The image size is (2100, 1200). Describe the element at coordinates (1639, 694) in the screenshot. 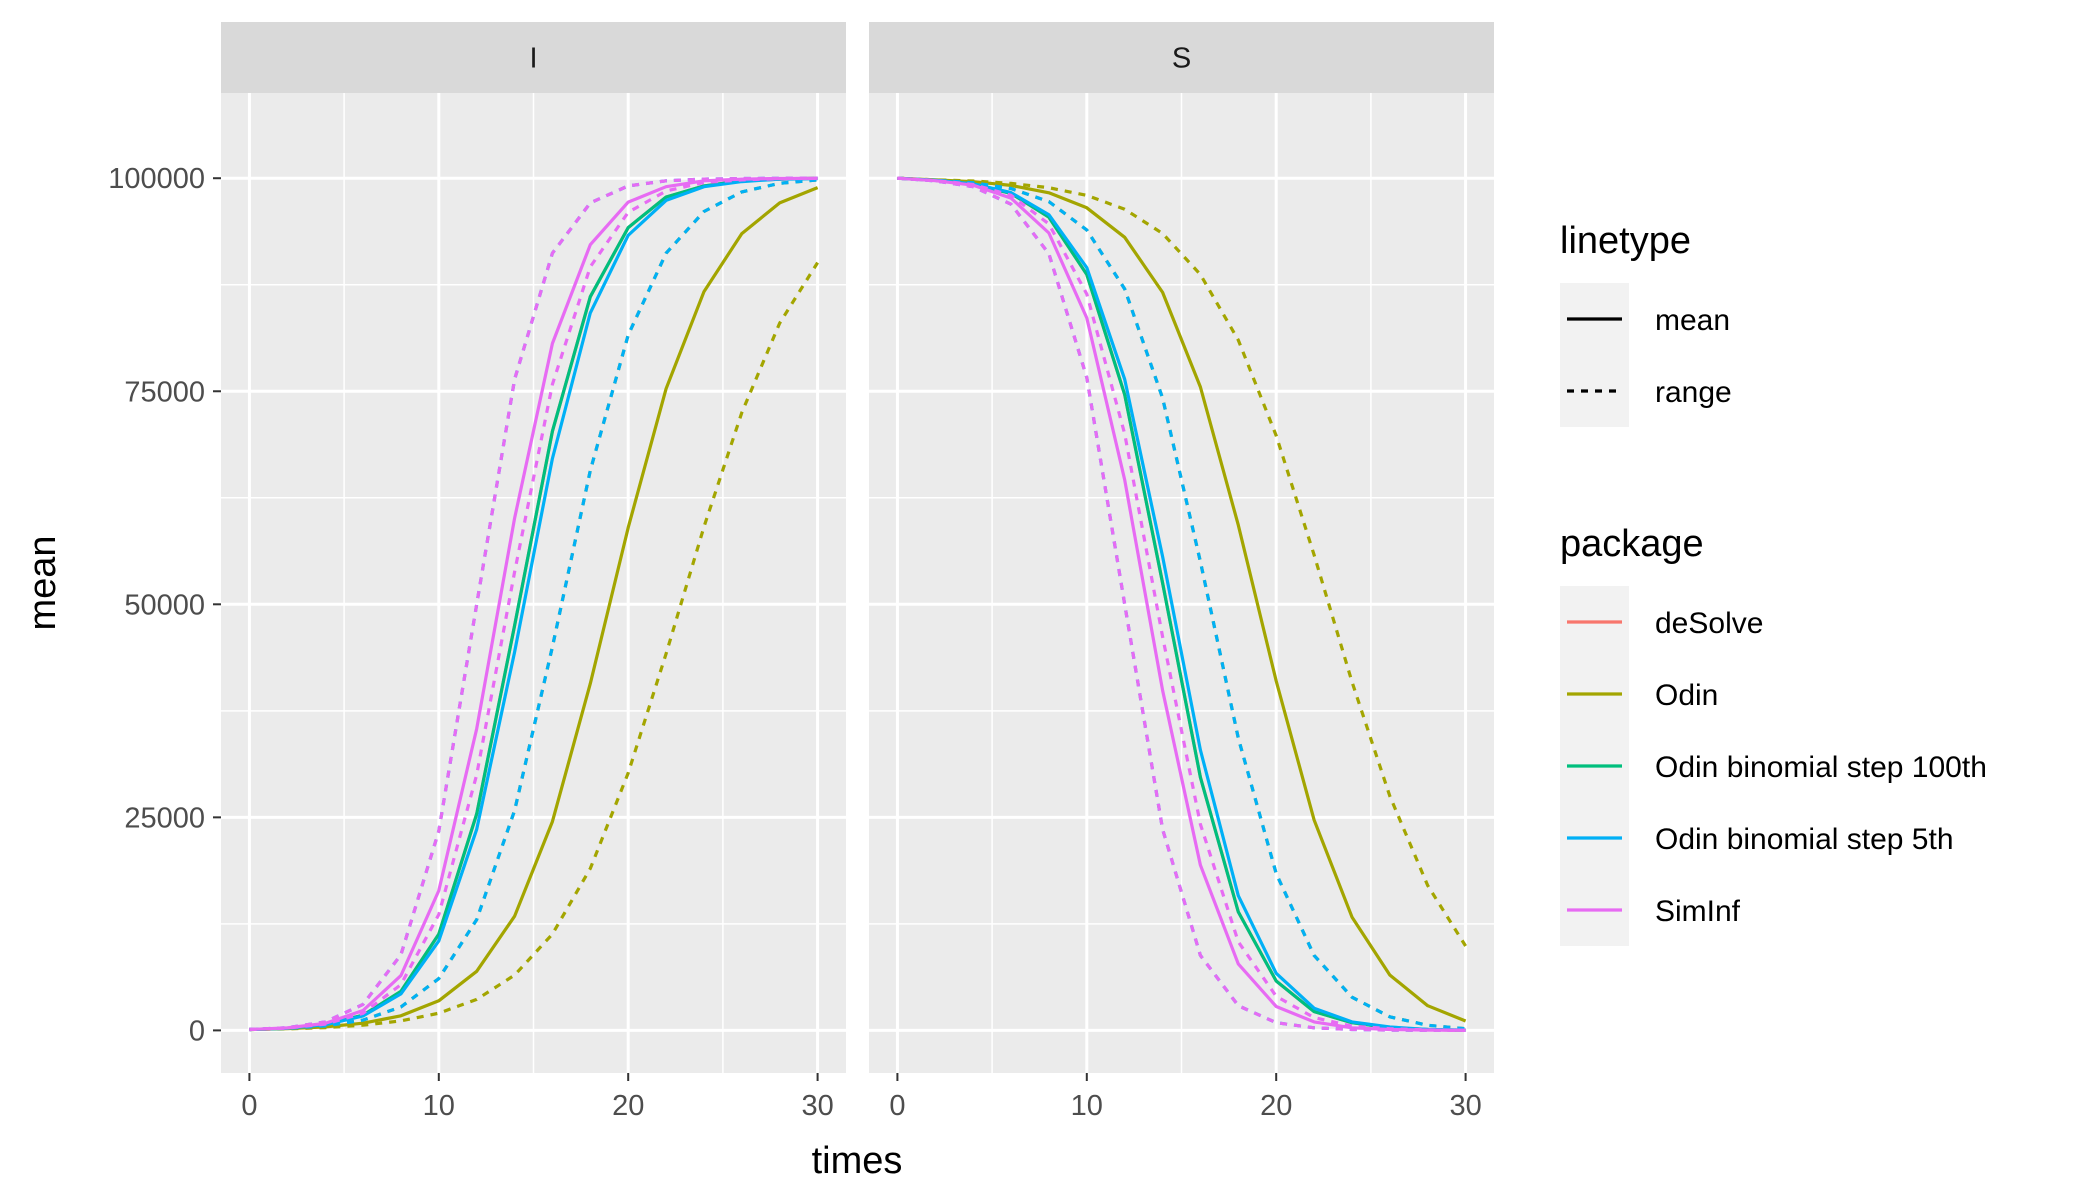

I see `legend-key-odin: Odin` at that location.